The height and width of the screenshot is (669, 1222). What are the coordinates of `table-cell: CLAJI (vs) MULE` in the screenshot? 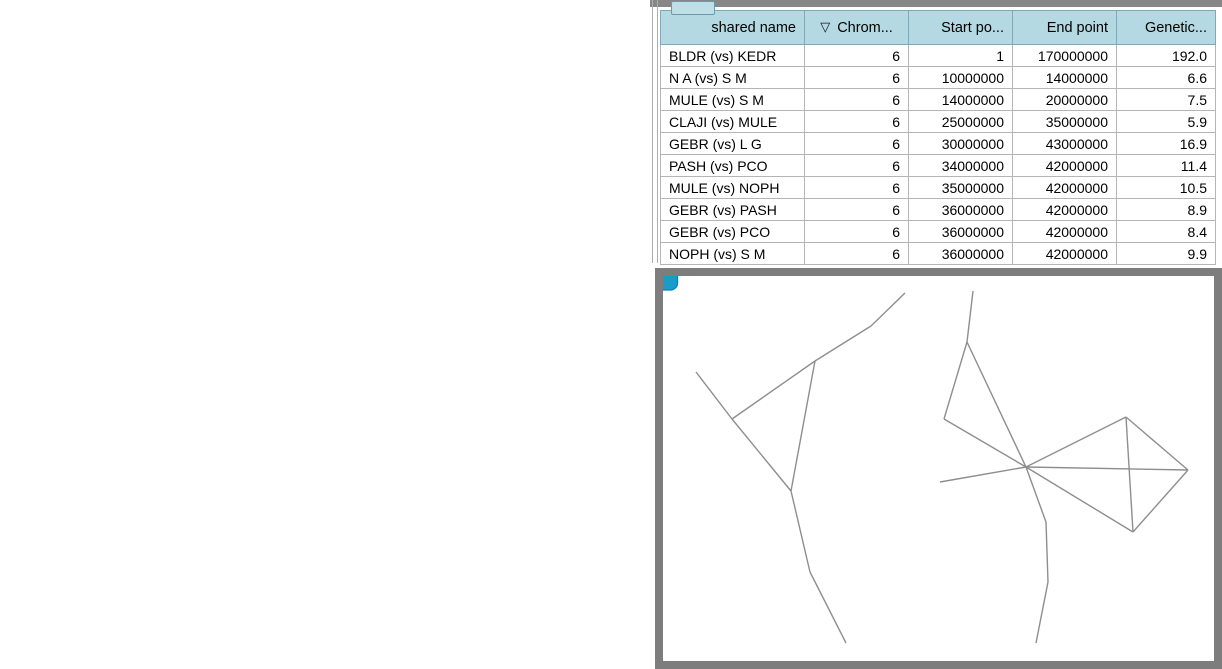 It's located at (732, 121).